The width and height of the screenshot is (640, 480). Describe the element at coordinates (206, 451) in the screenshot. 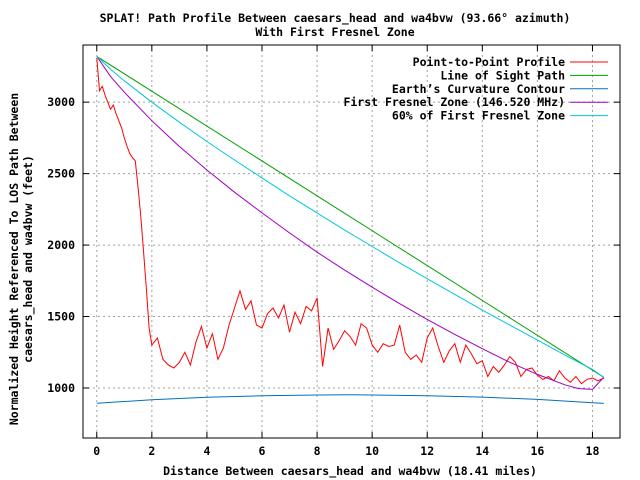

I see `x-tick-label: 4` at that location.